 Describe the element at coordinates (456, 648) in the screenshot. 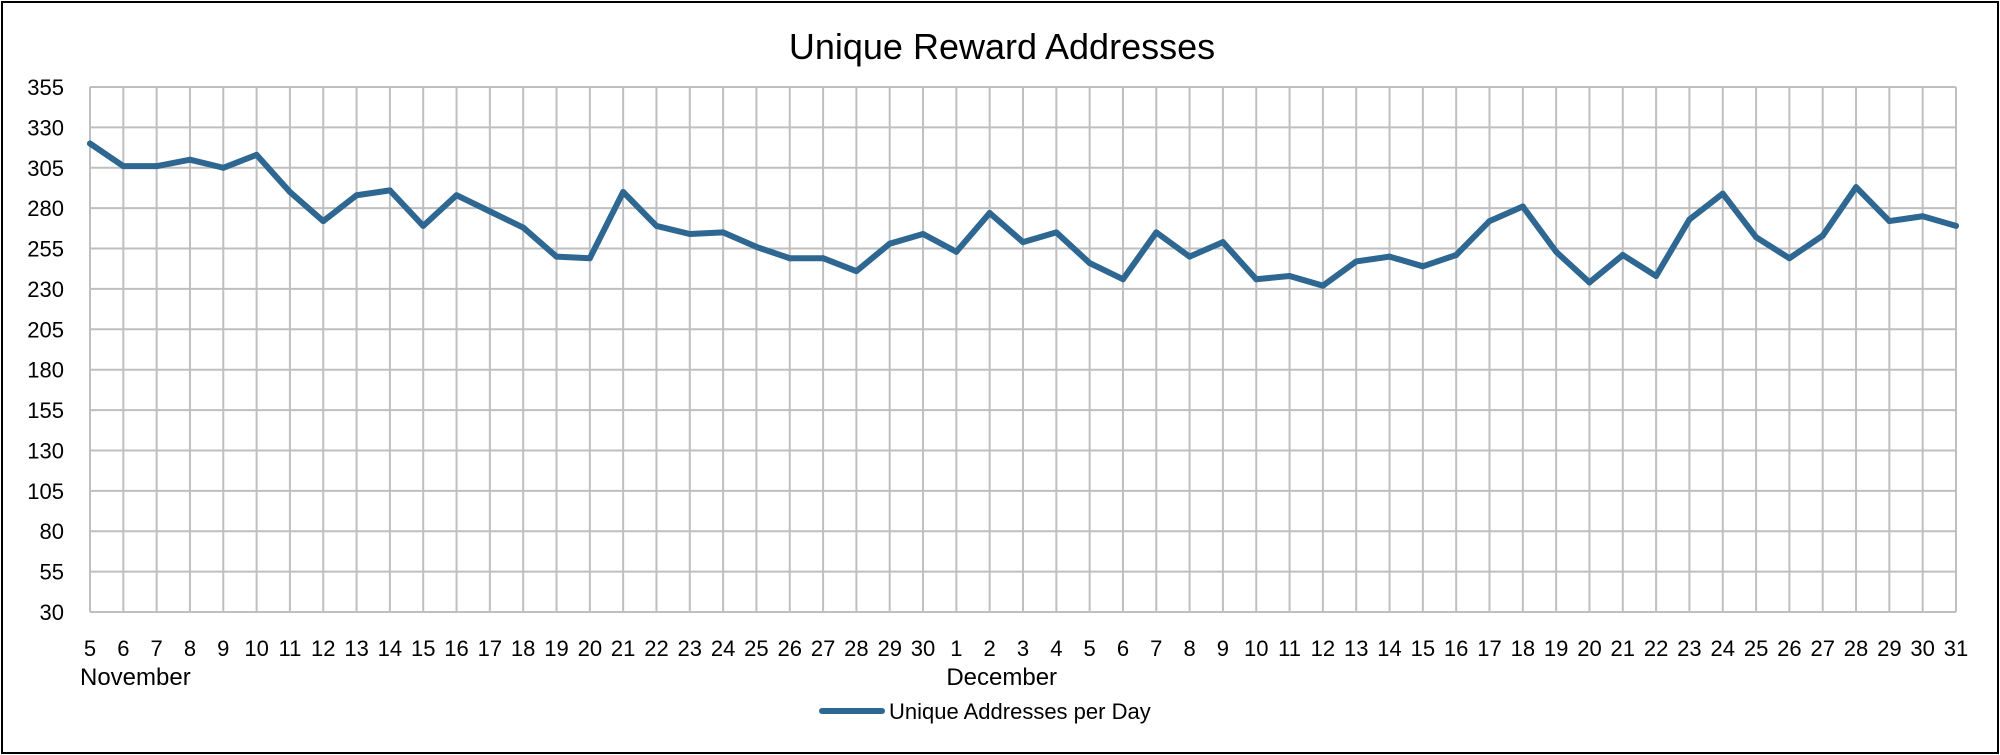

I see `x-tick-label: 16` at that location.